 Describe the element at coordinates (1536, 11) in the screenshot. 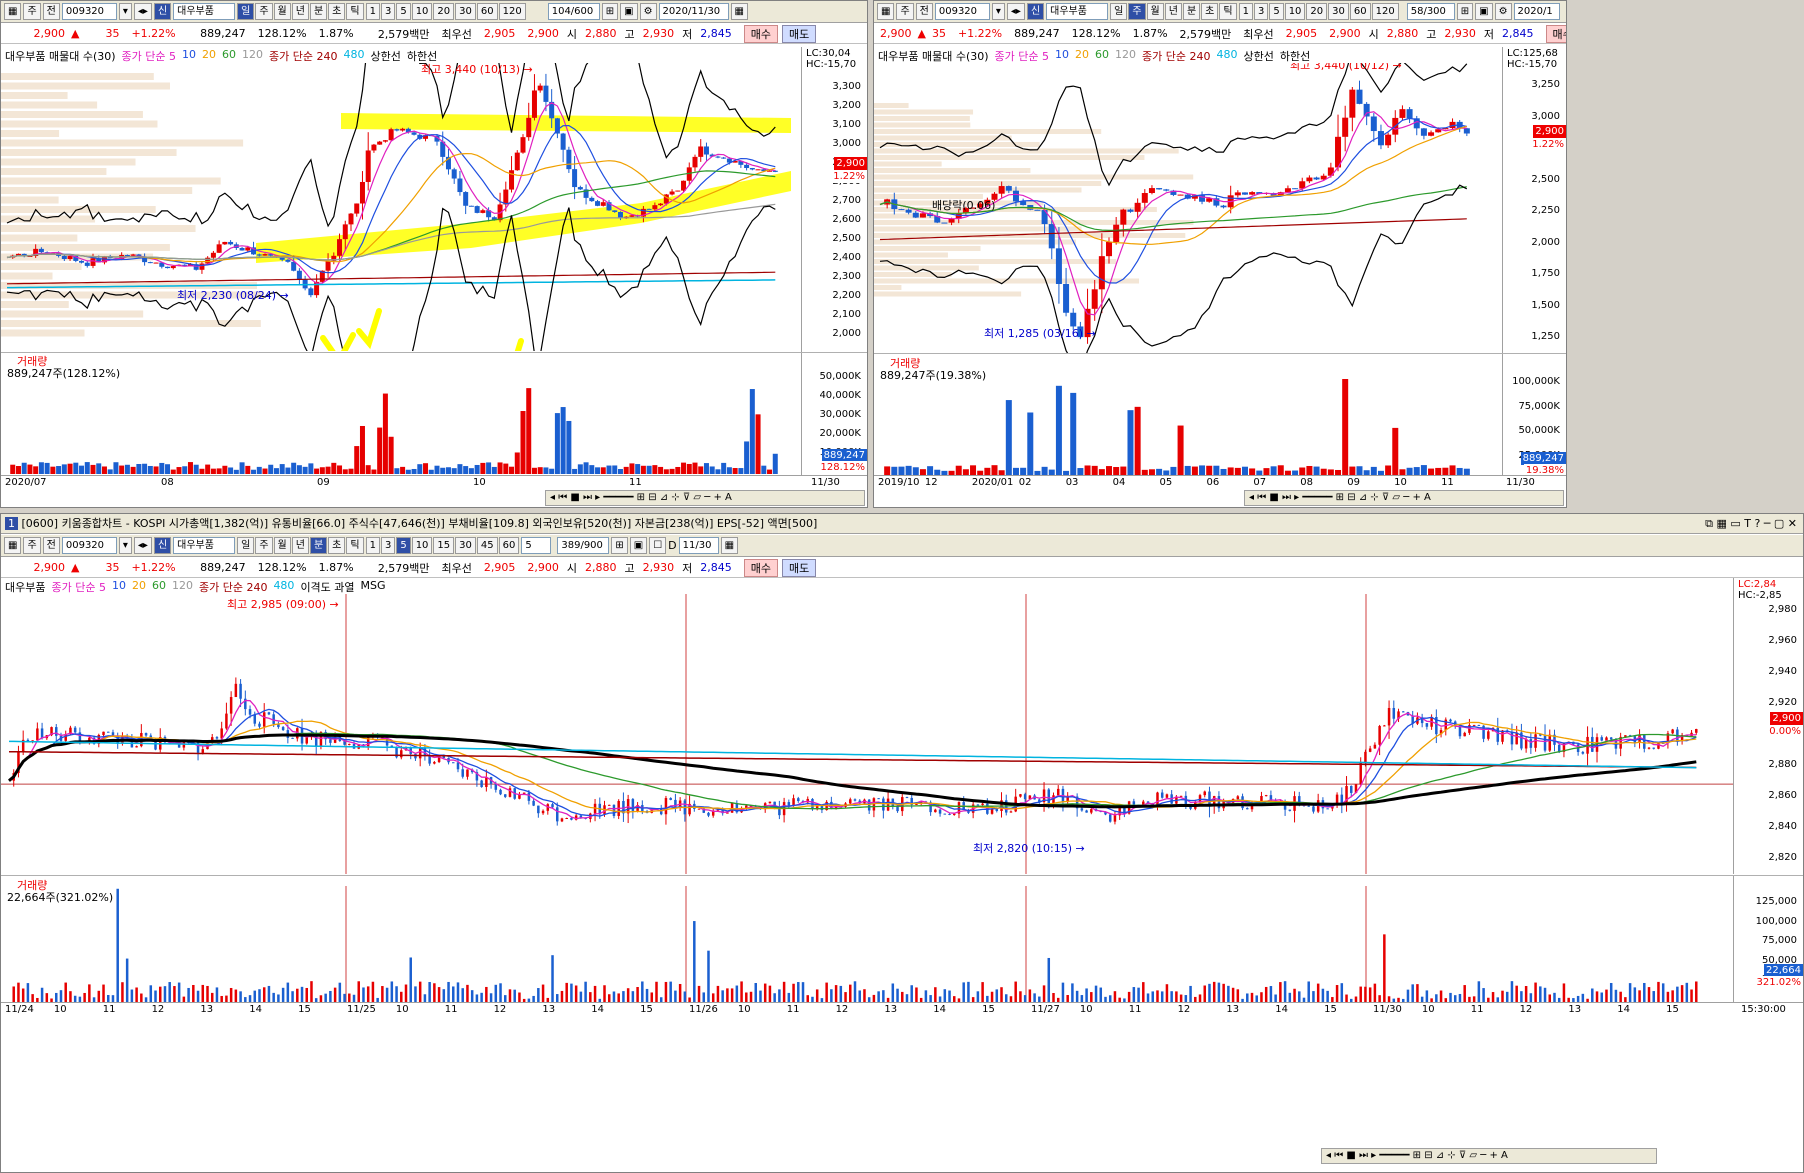

I see `date-field: 2020/1` at that location.